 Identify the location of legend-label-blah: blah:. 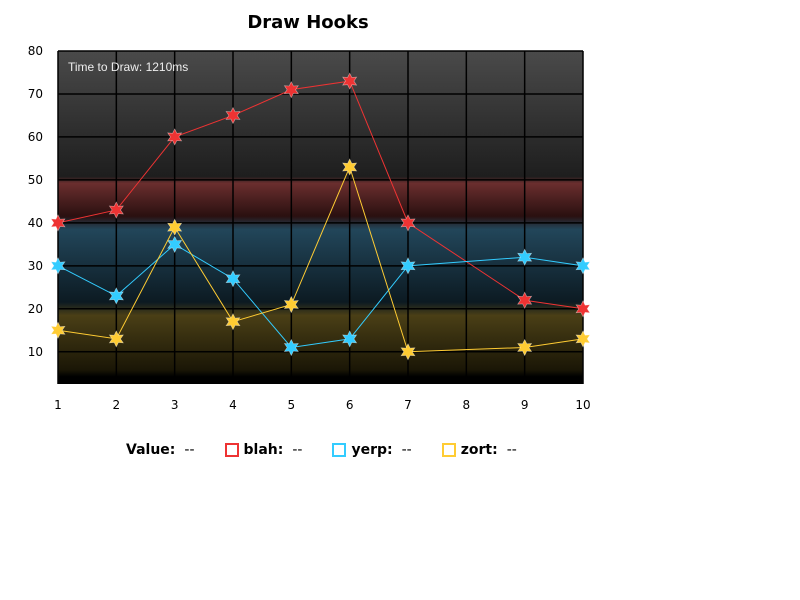
(263, 450).